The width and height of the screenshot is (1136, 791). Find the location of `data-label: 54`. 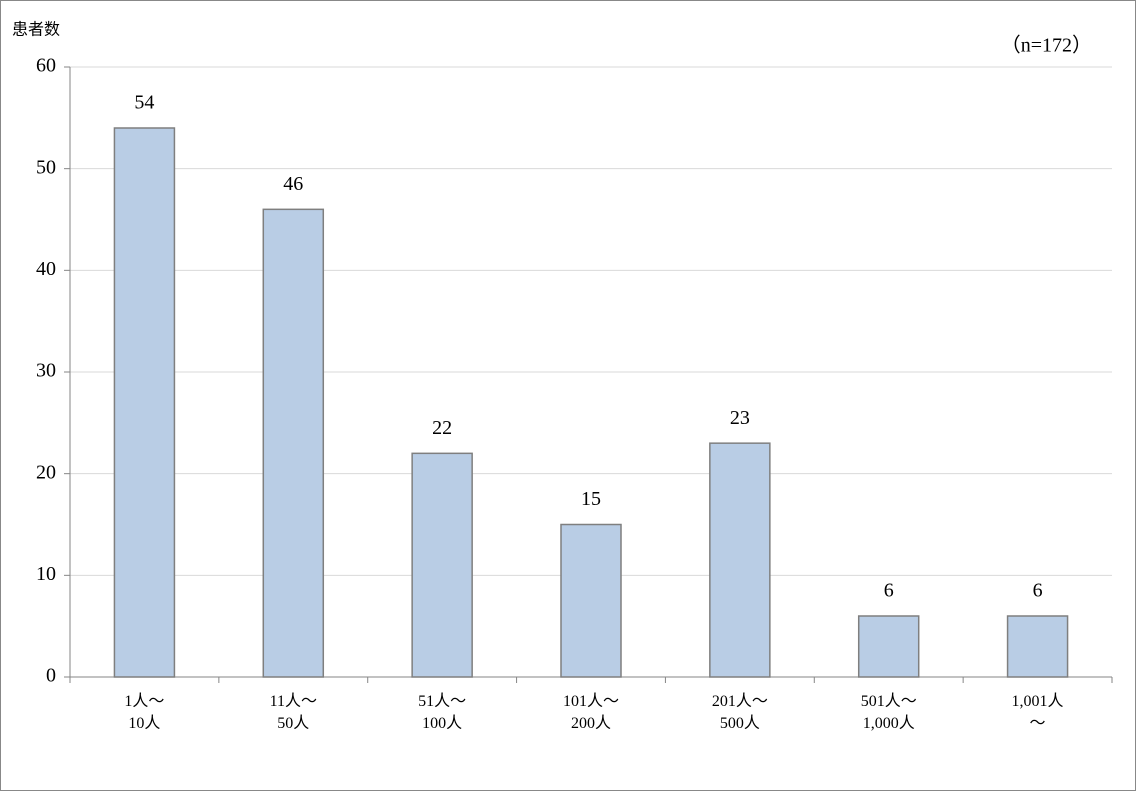

data-label: 54 is located at coordinates (144, 103).